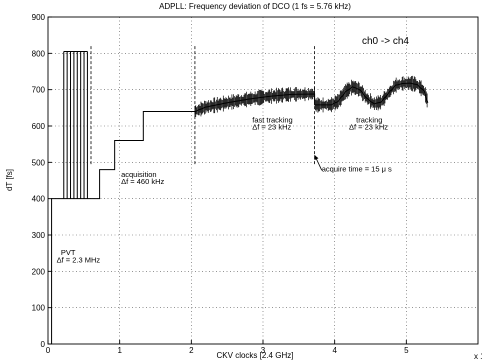 This screenshot has height=360, width=482. I want to click on series-noise, so click(311, 96).